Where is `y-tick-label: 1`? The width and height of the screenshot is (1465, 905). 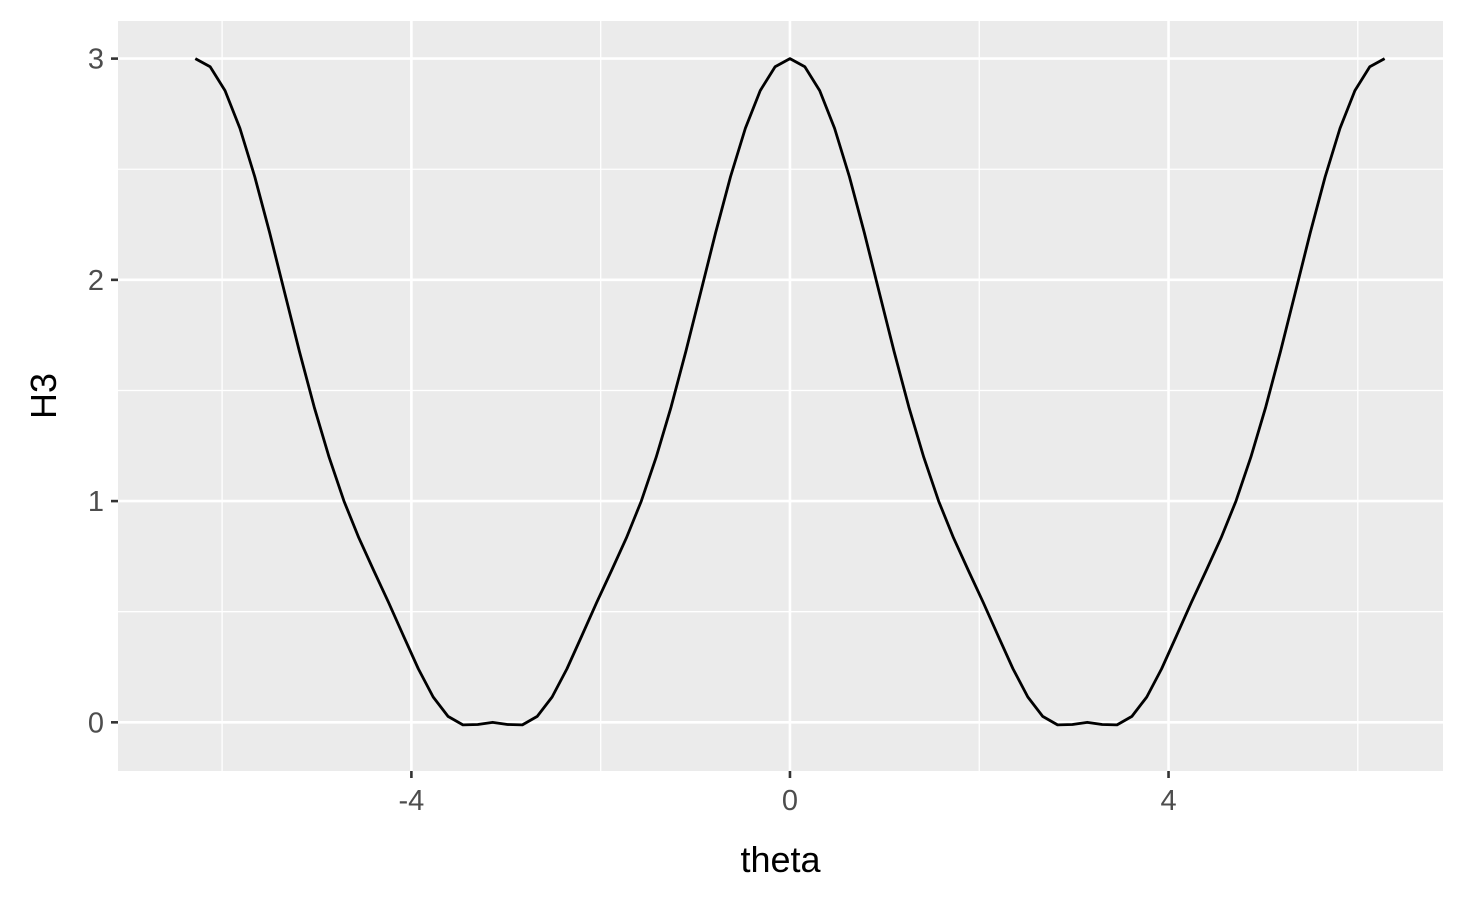 y-tick-label: 1 is located at coordinates (96, 502).